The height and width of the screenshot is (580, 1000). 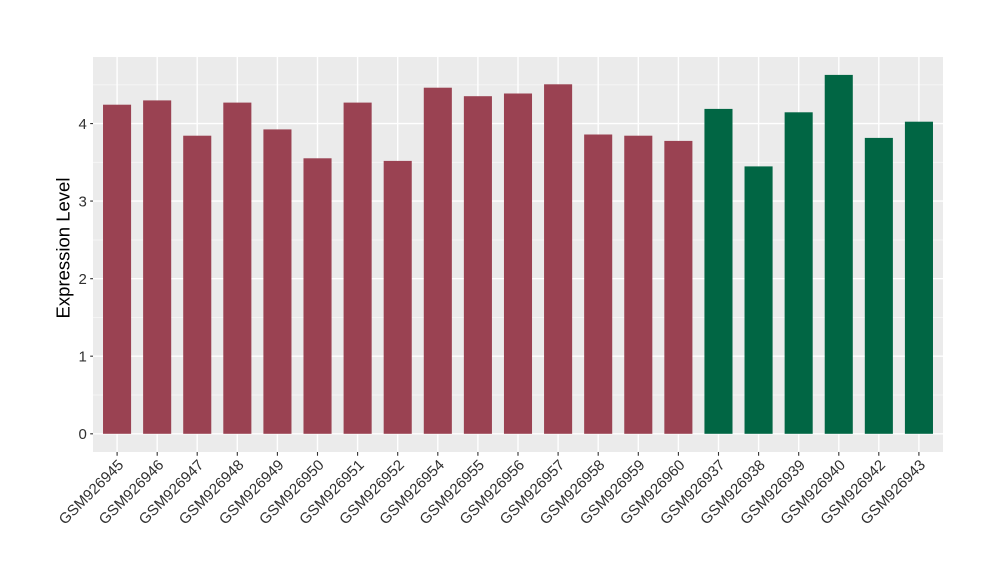 I want to click on svg-text: 3, so click(x=82, y=201).